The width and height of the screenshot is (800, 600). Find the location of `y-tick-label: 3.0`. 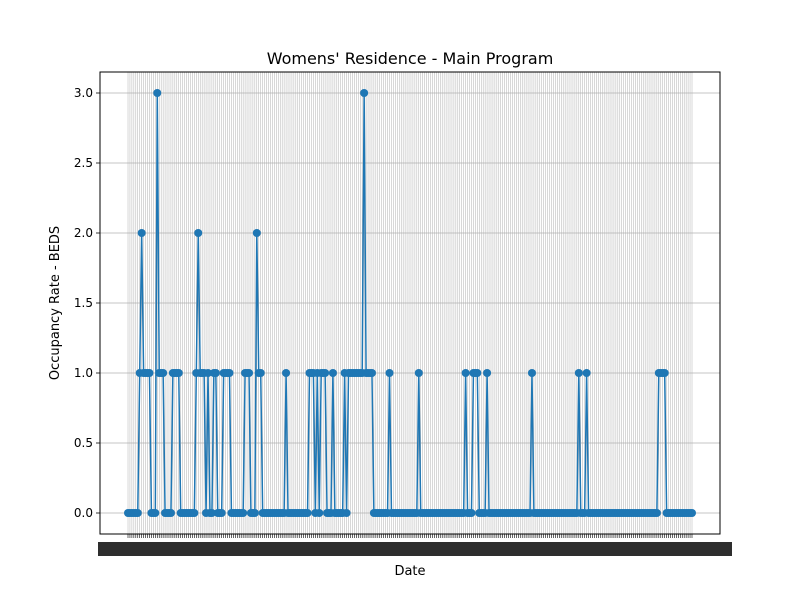

y-tick-label: 3.0 is located at coordinates (83, 93).